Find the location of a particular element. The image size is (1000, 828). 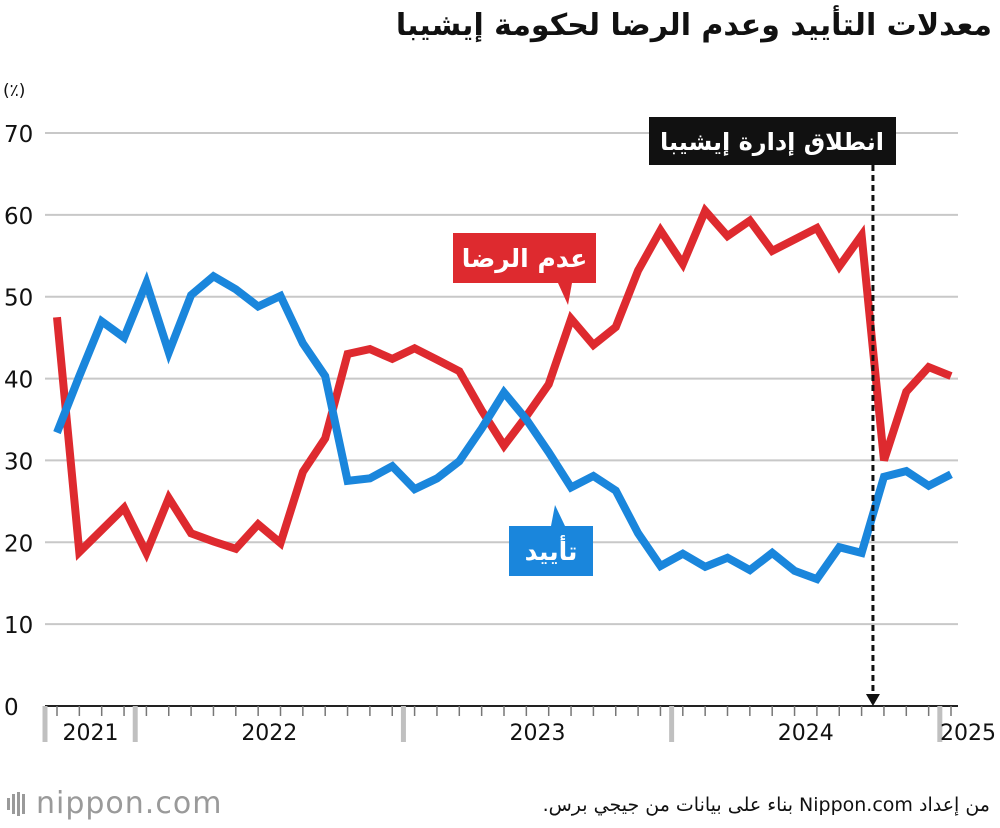

disapproval-label-pointer is located at coordinates (565, 294).